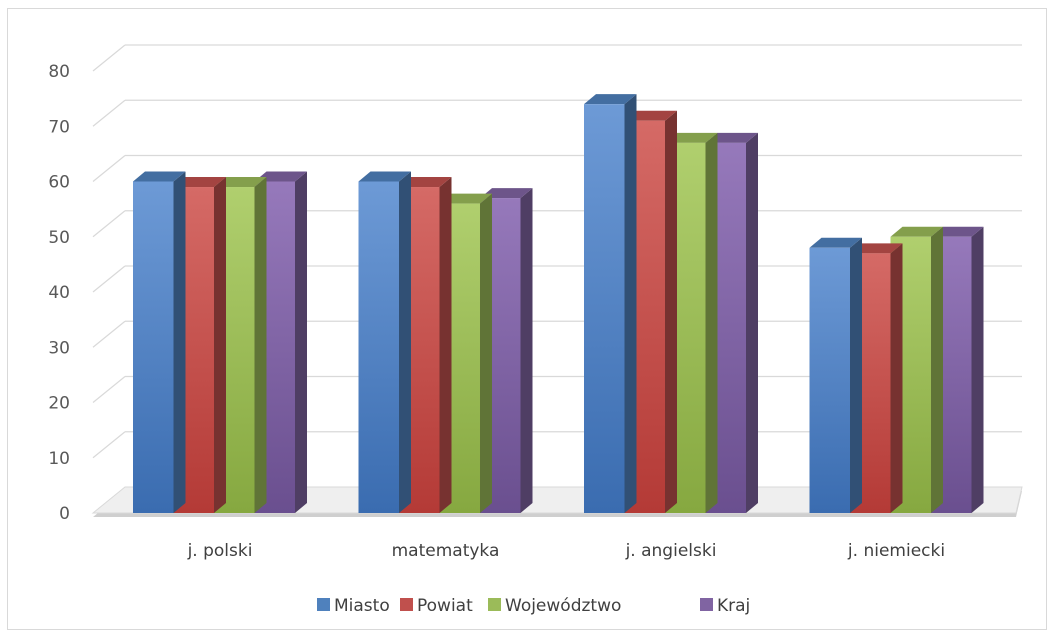 This screenshot has height=639, width=1060. I want to click on legend-label: Powiat, so click(445, 606).